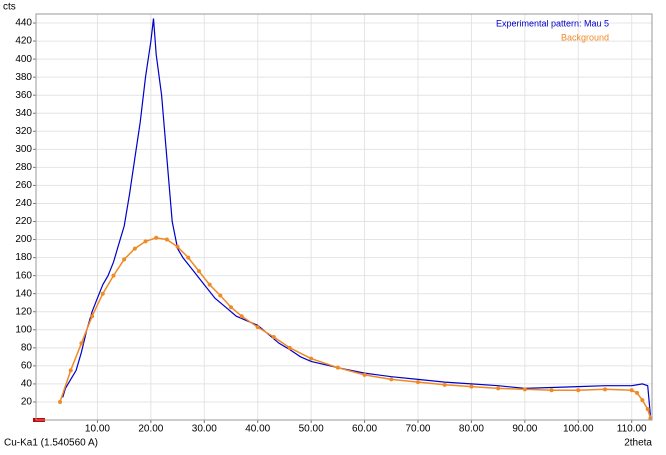  Describe the element at coordinates (552, 23) in the screenshot. I see `legend-entry: Experimental pattern: Mau 5` at that location.